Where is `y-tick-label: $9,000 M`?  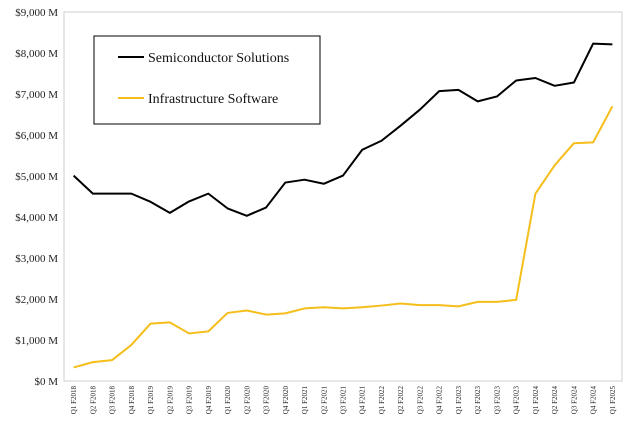
y-tick-label: $9,000 M is located at coordinates (36, 13).